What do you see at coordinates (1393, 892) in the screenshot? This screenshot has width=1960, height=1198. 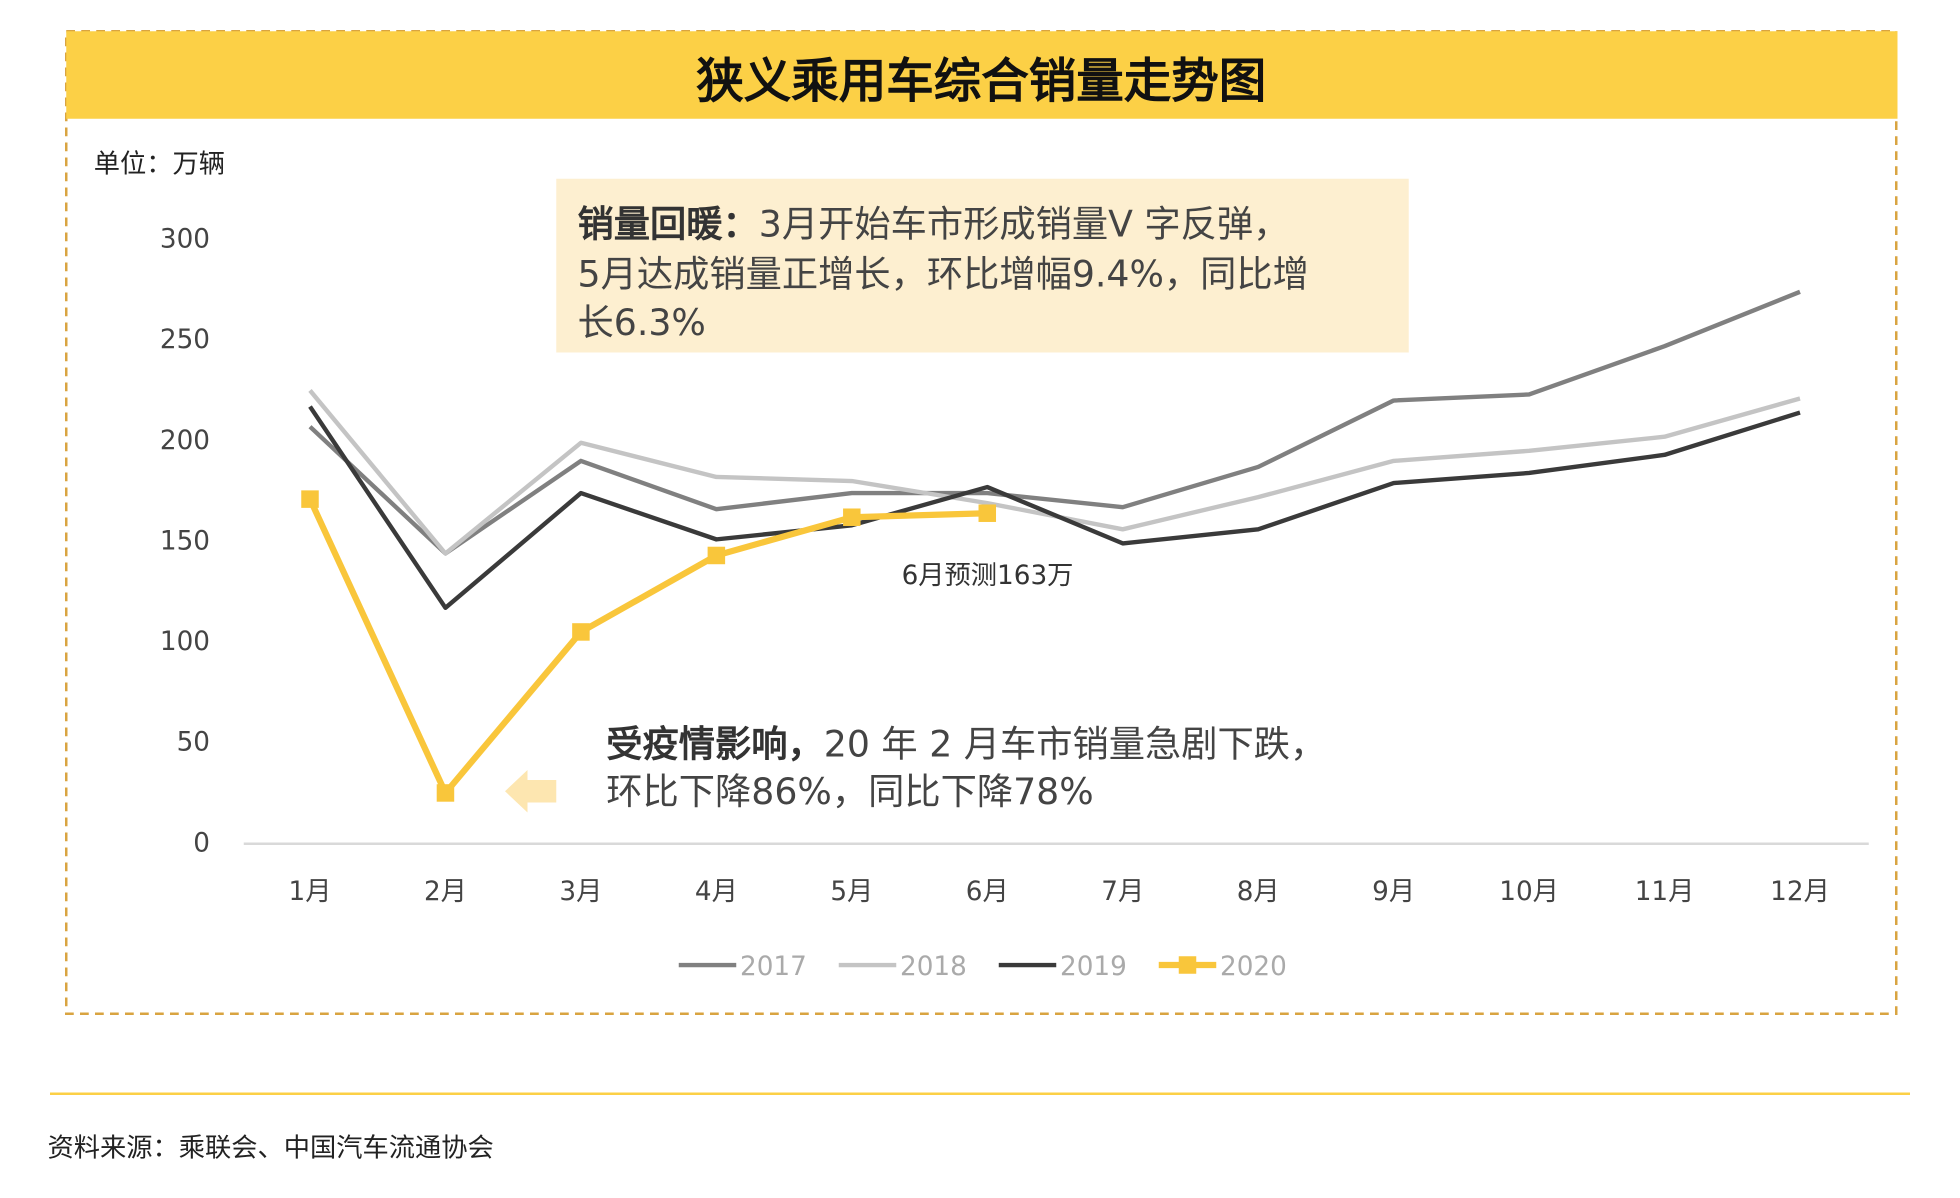 I see `x-tick-label: 9月` at bounding box center [1393, 892].